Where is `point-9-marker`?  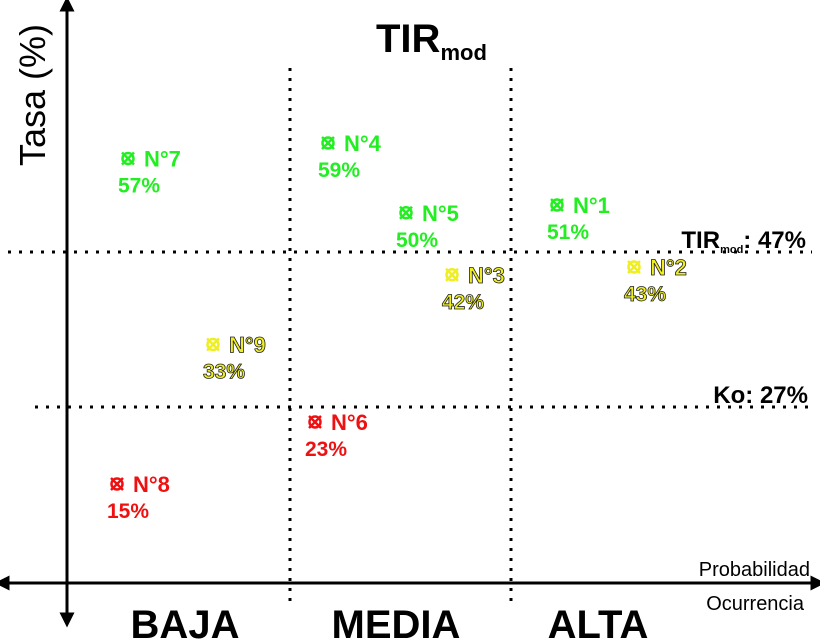
point-9-marker is located at coordinates (213, 344).